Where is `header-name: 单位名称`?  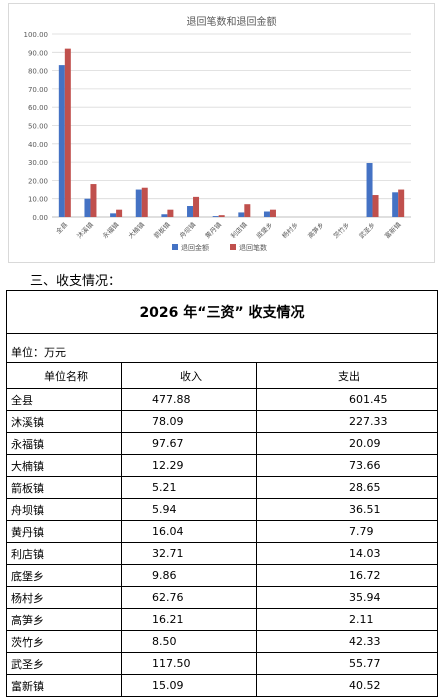
header-name: 单位名称 is located at coordinates (64, 375).